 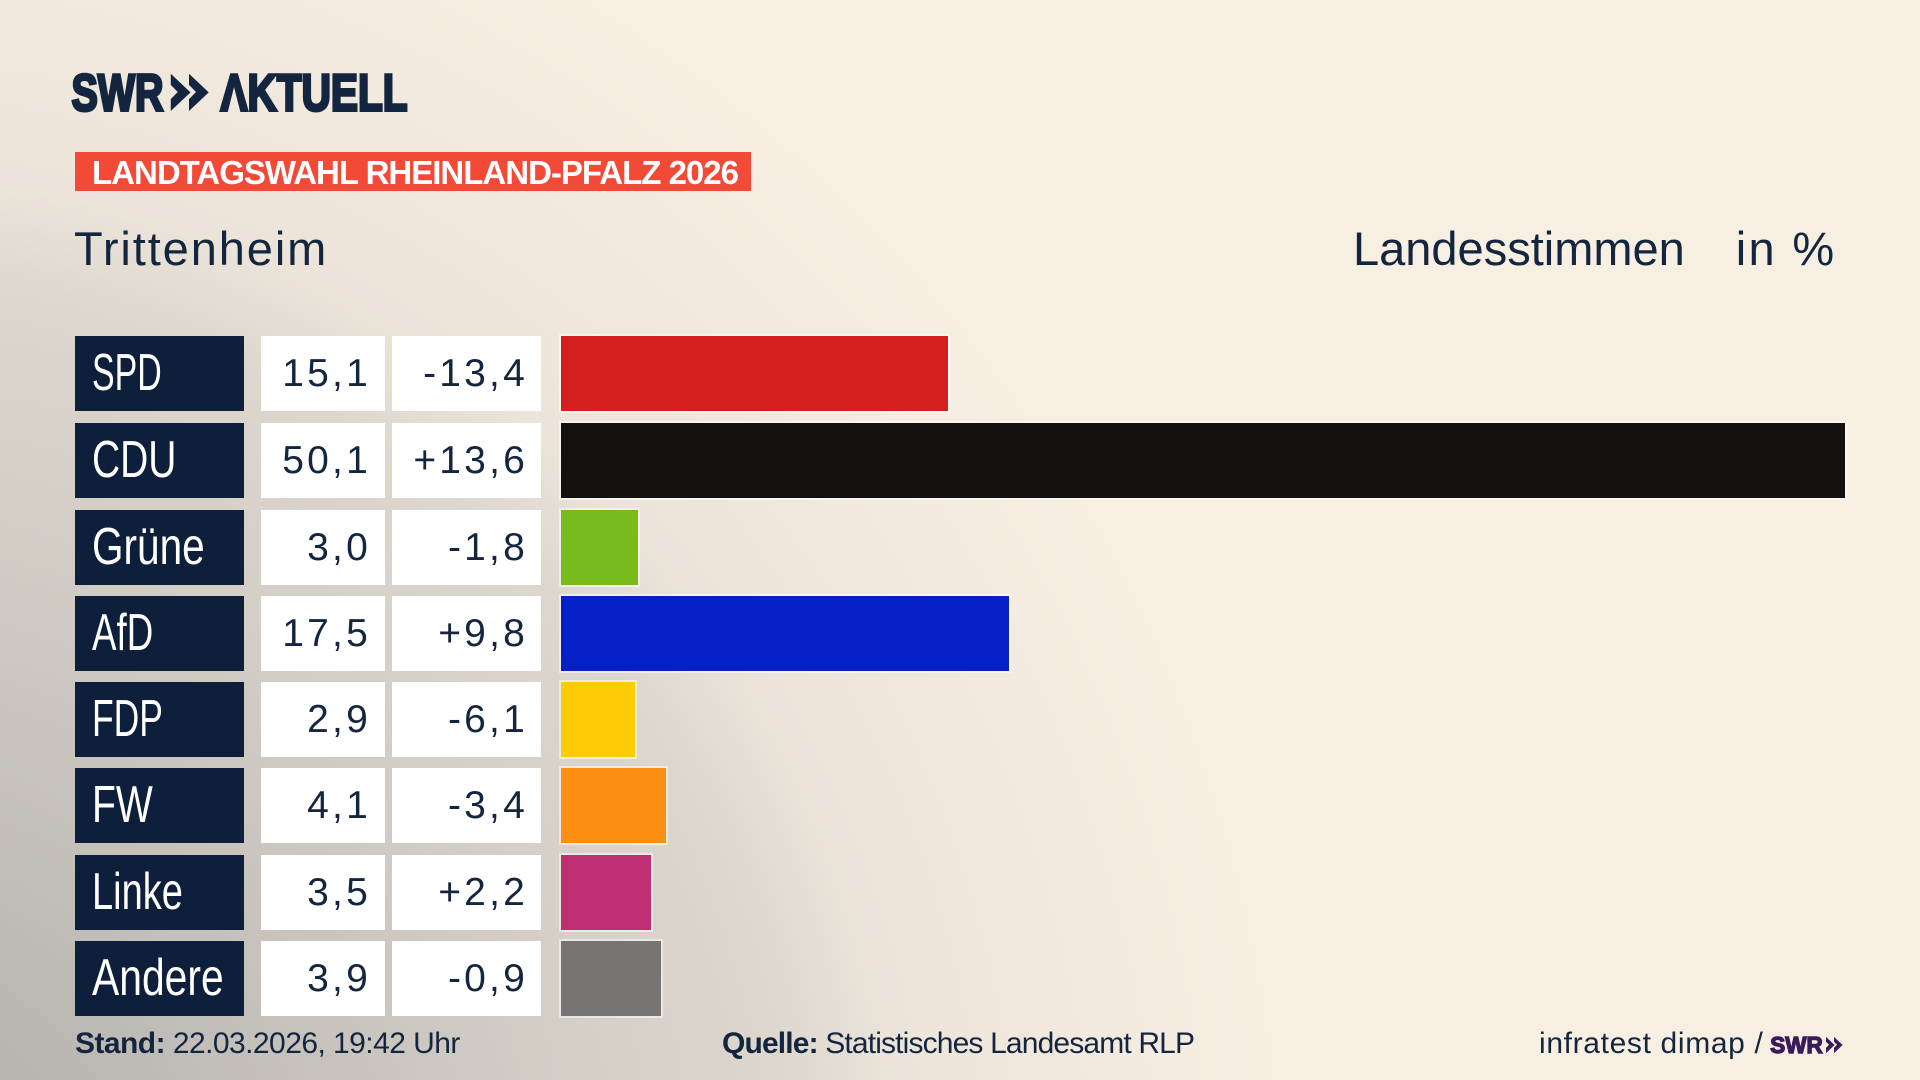 I want to click on svg-text: ΛKTUELL, so click(x=314, y=92).